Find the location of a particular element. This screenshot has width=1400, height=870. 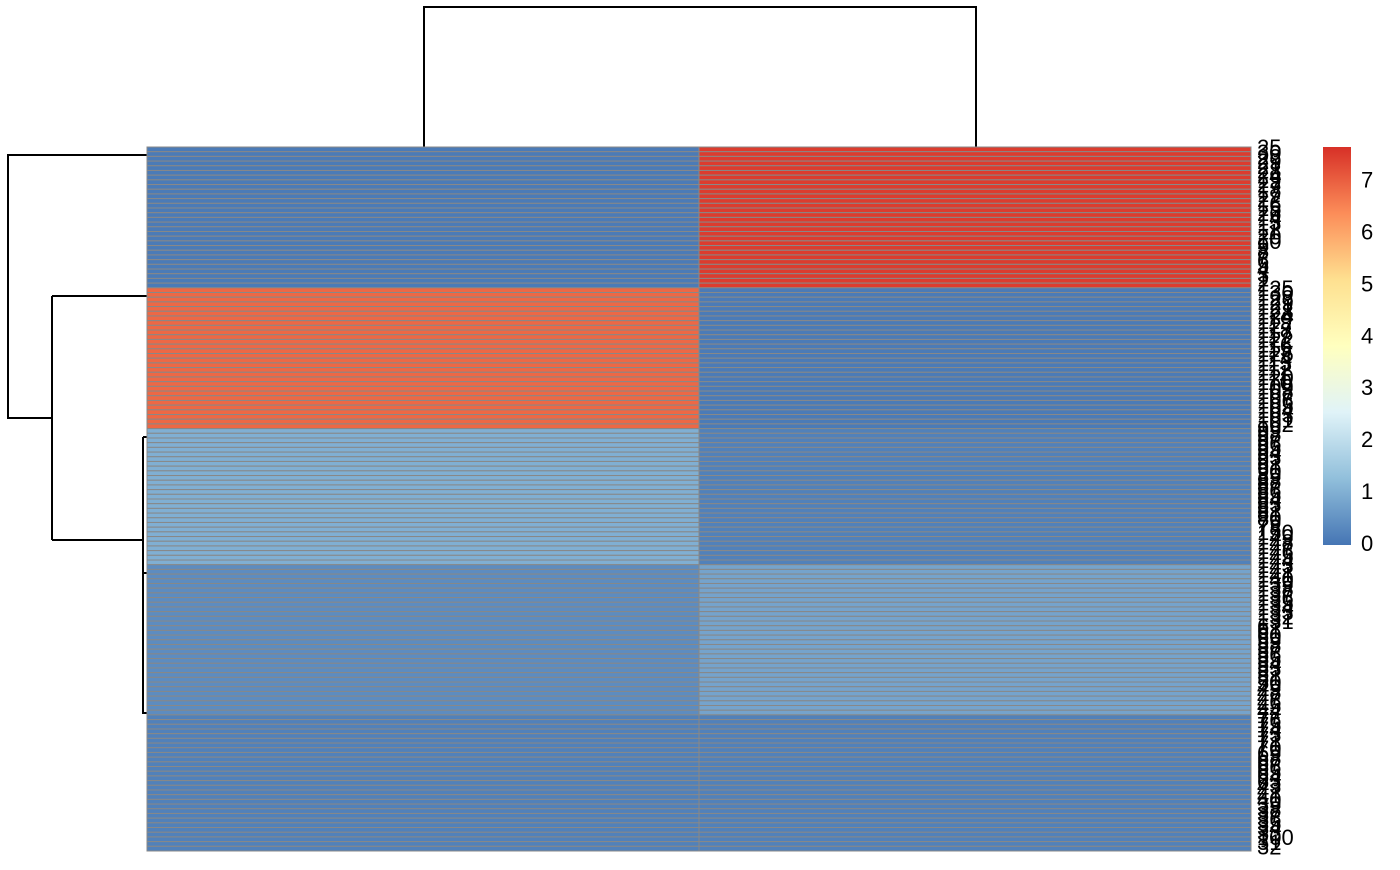

row-label: 32 is located at coordinates (1269, 846).